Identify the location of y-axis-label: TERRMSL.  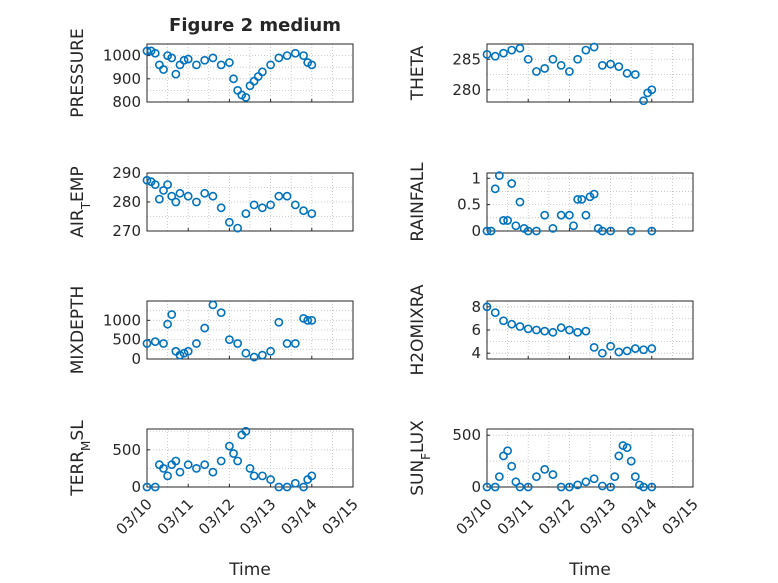
(80, 458).